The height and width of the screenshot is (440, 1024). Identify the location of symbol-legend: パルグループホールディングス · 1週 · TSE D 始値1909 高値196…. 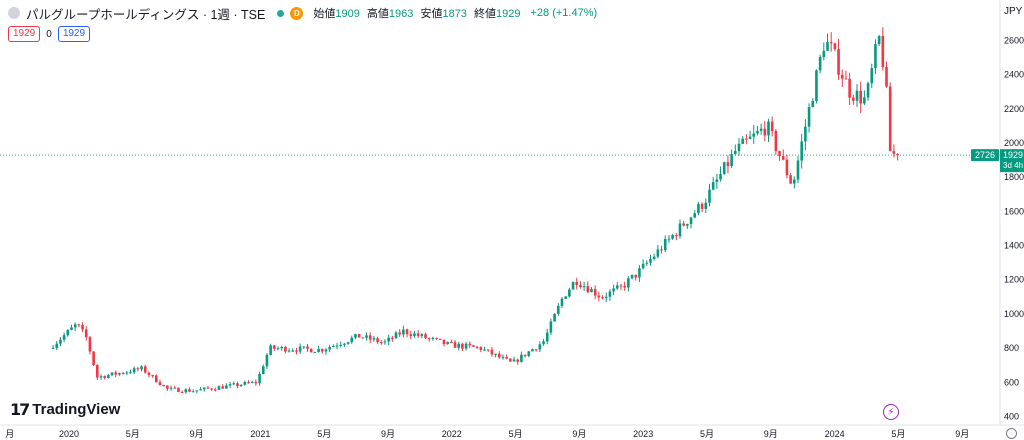
(302, 13).